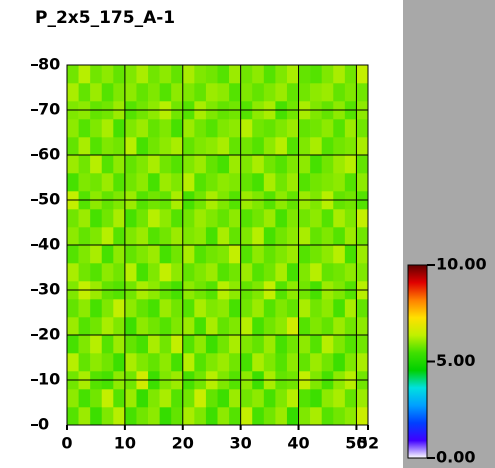 Image resolution: width=495 pixels, height=468 pixels. I want to click on y-tick-label: 0, so click(43, 424).